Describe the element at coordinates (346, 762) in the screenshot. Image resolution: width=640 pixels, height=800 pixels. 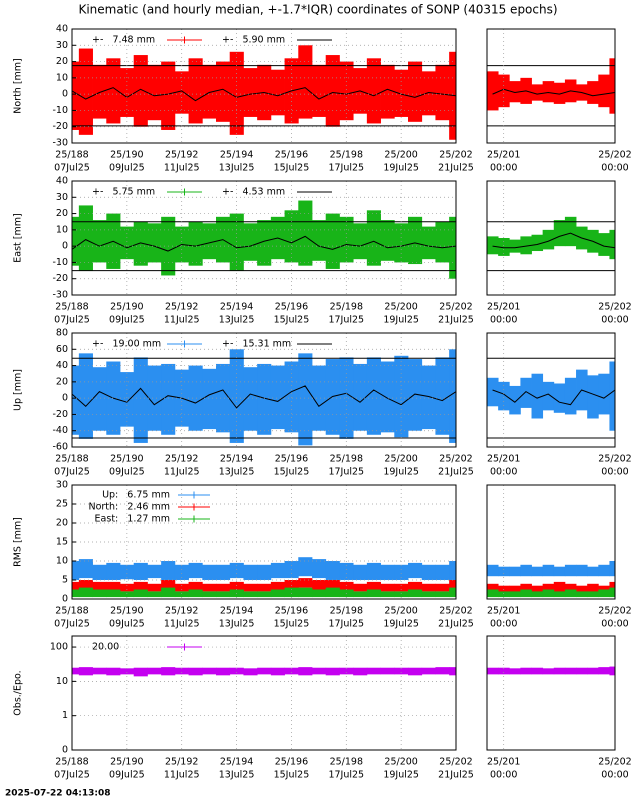
I see `x-tick-label: 25/198` at that location.